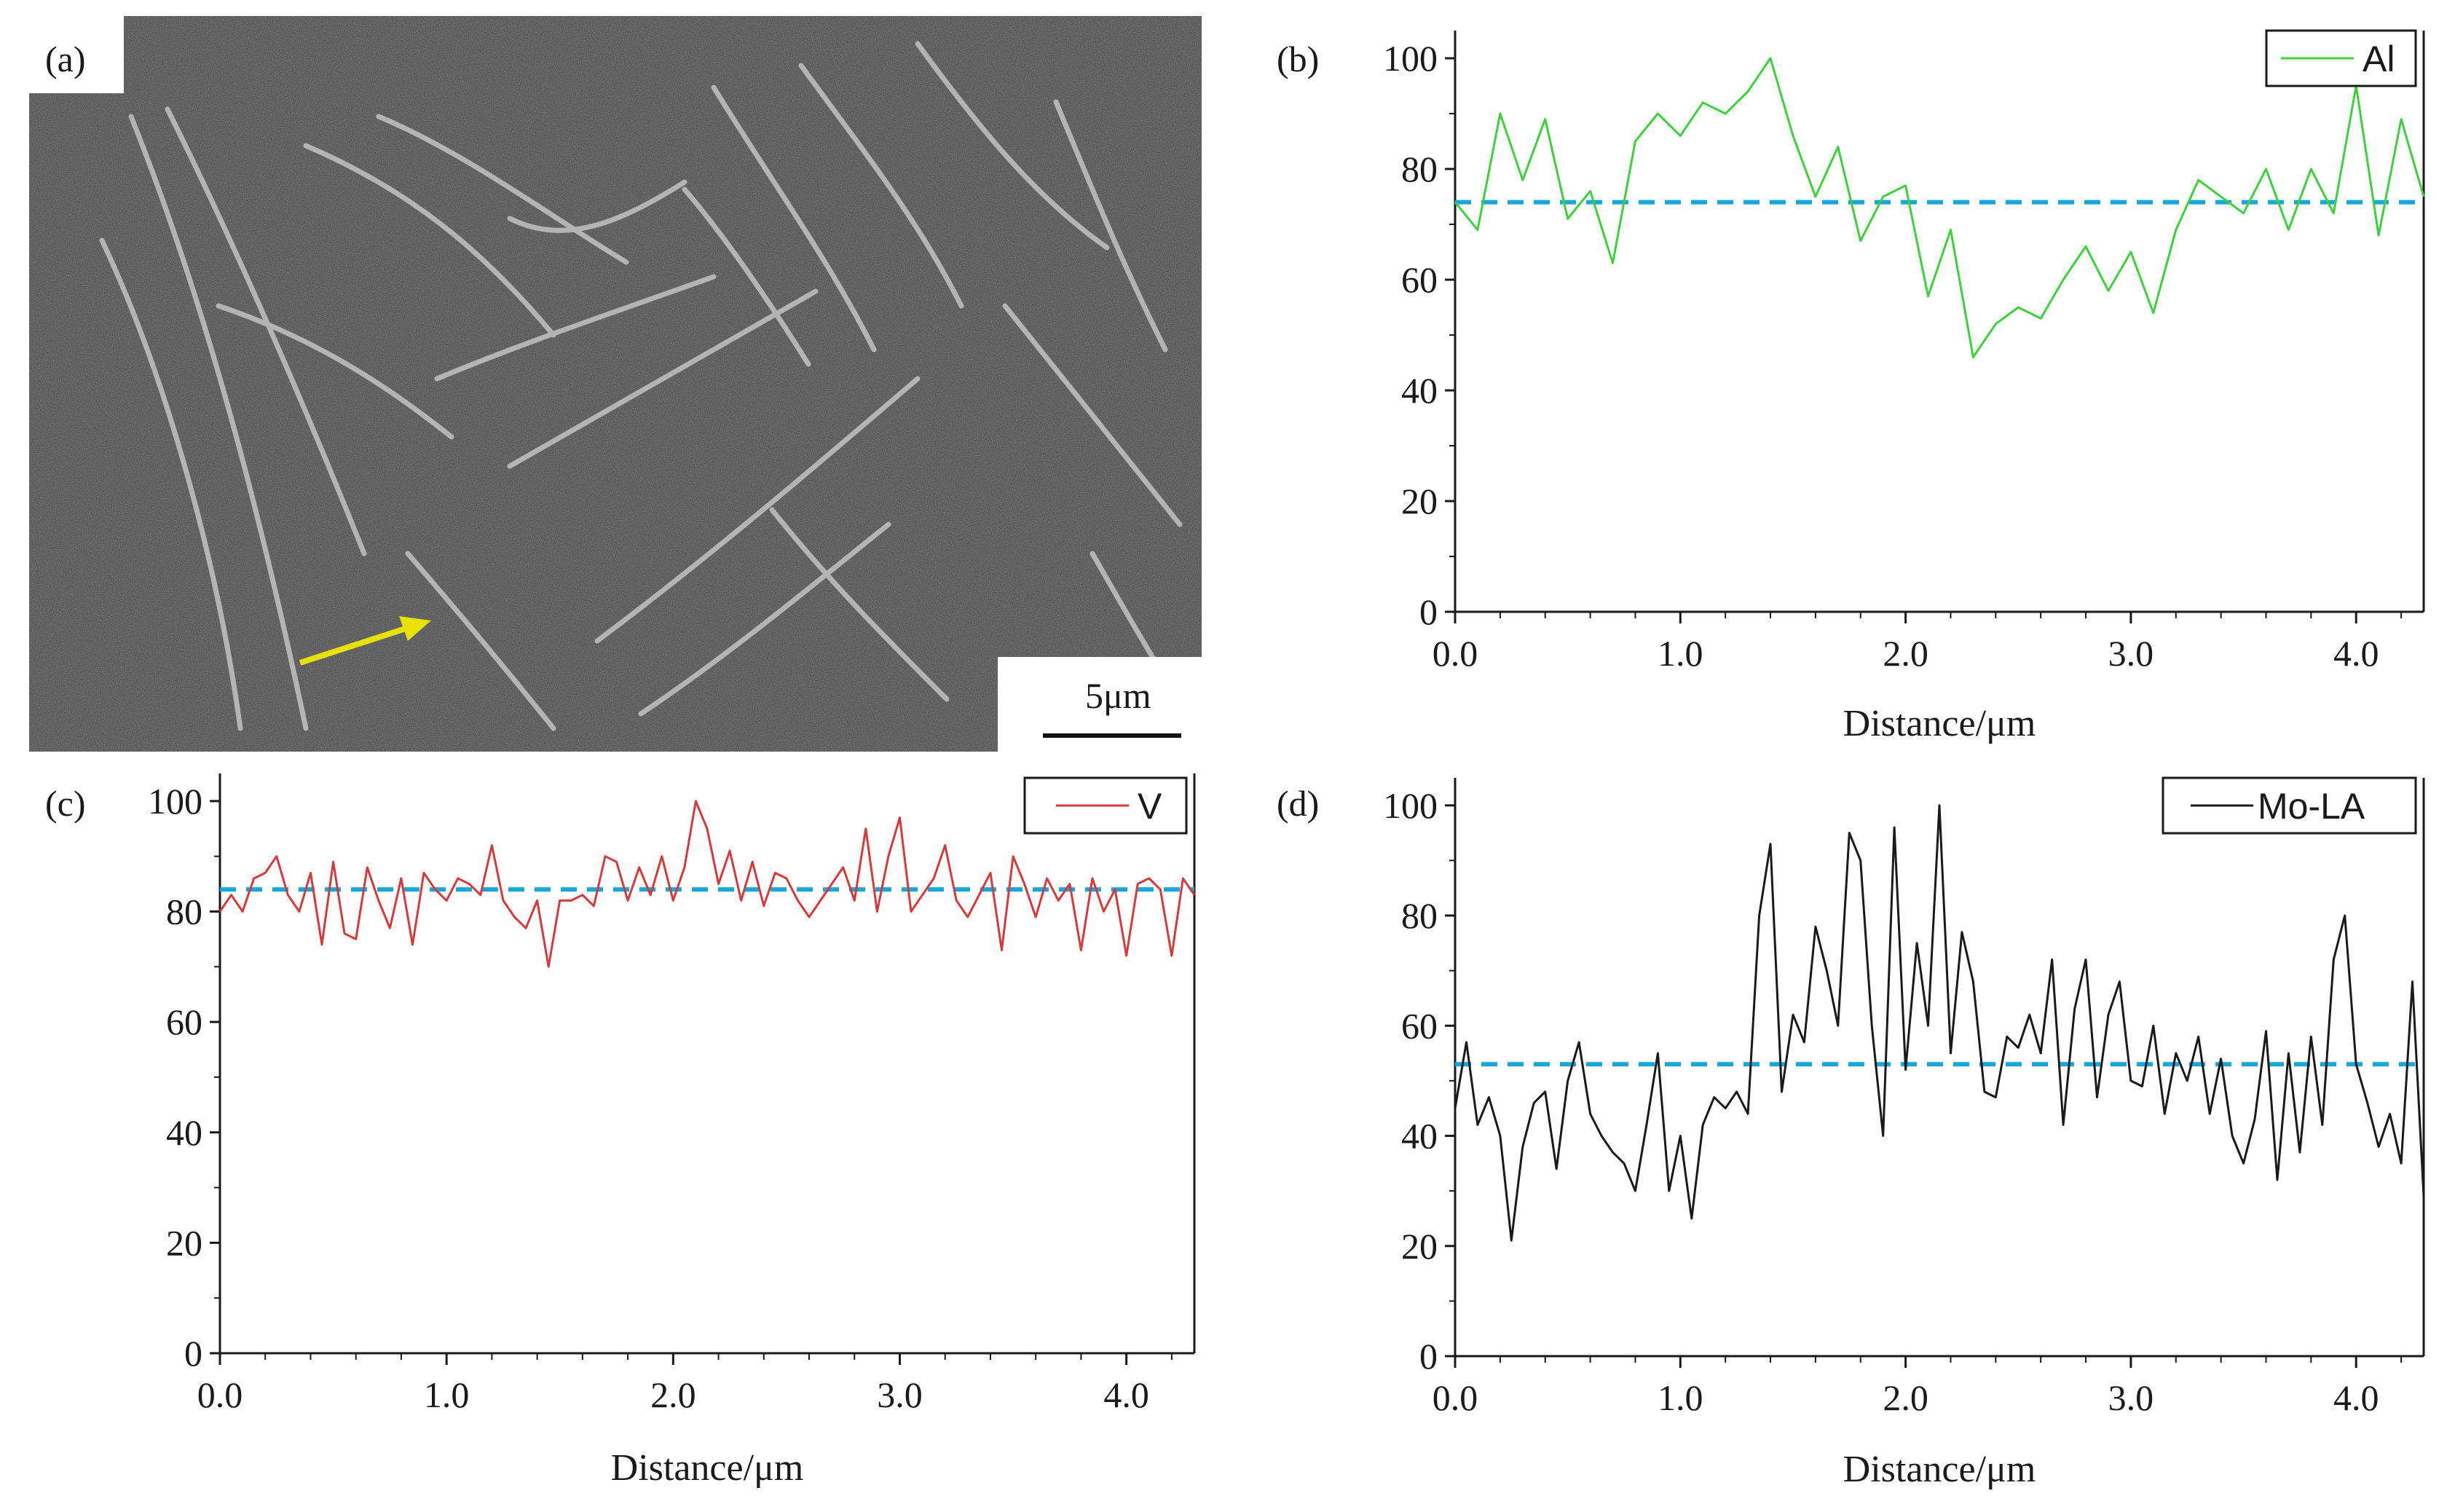 Image resolution: width=2447 pixels, height=1512 pixels. I want to click on sem-arrow-head, so click(415, 628).